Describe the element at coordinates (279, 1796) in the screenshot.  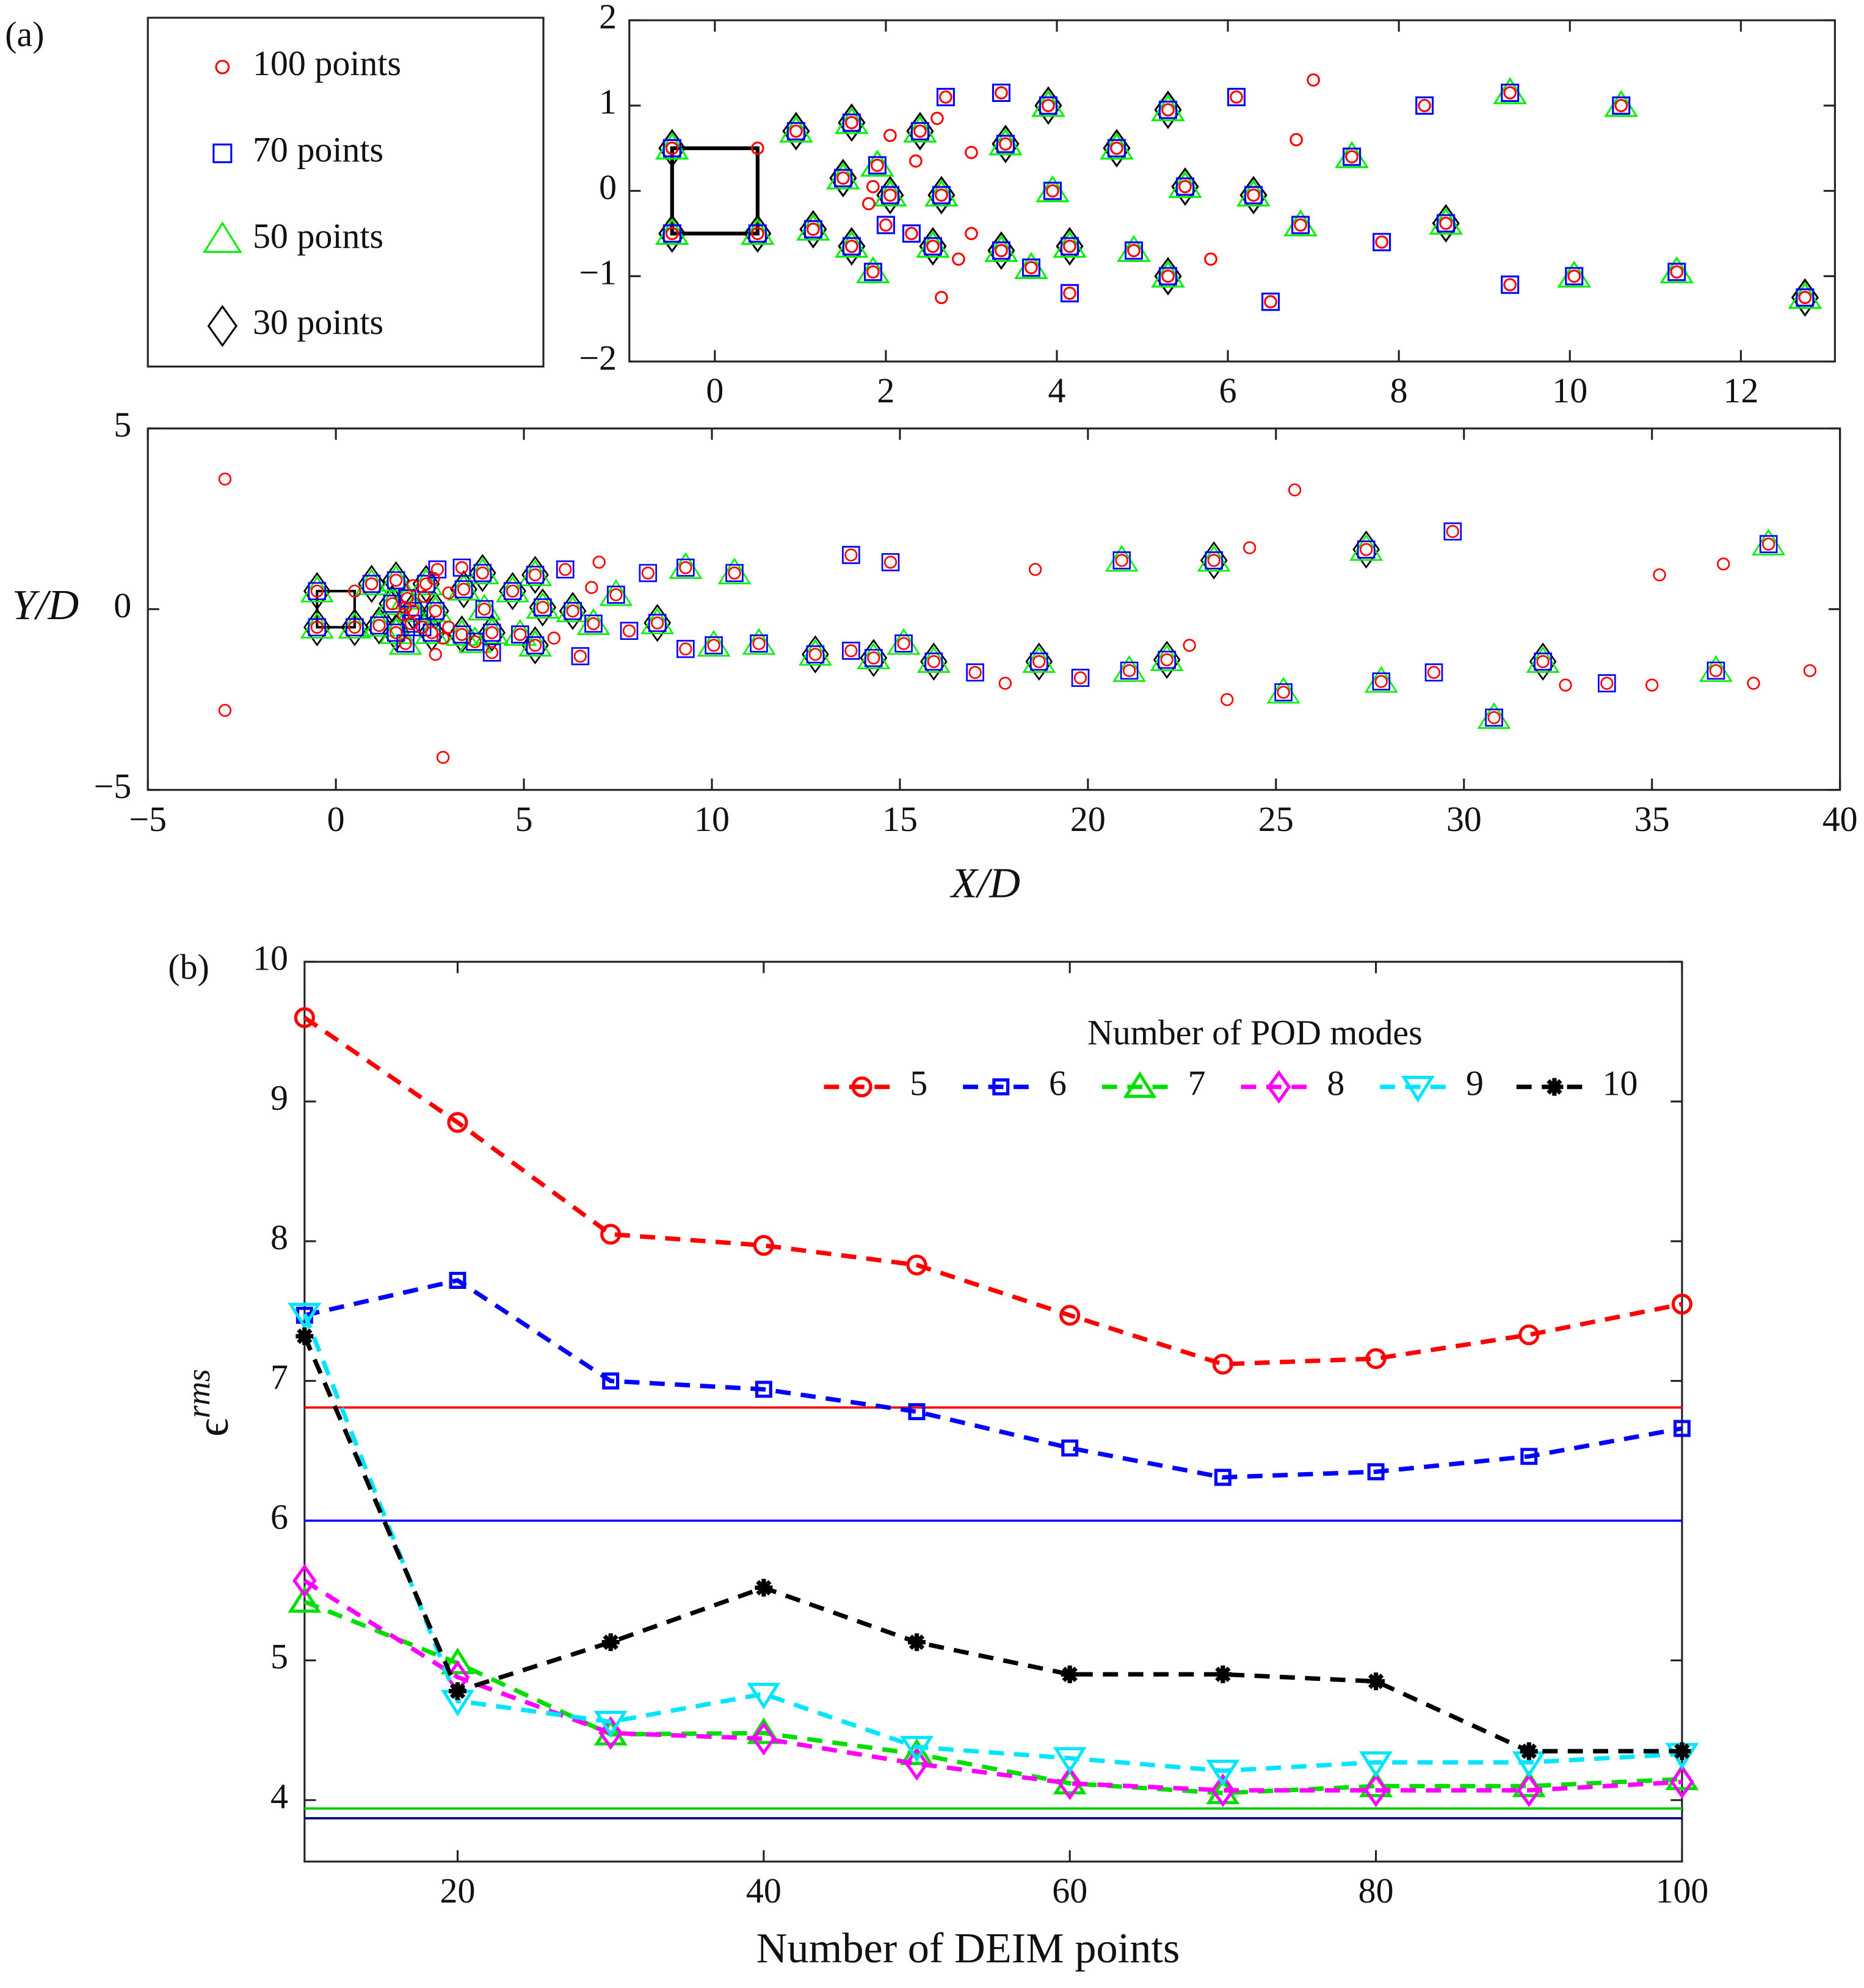
I see `y-tick-label: 4` at that location.